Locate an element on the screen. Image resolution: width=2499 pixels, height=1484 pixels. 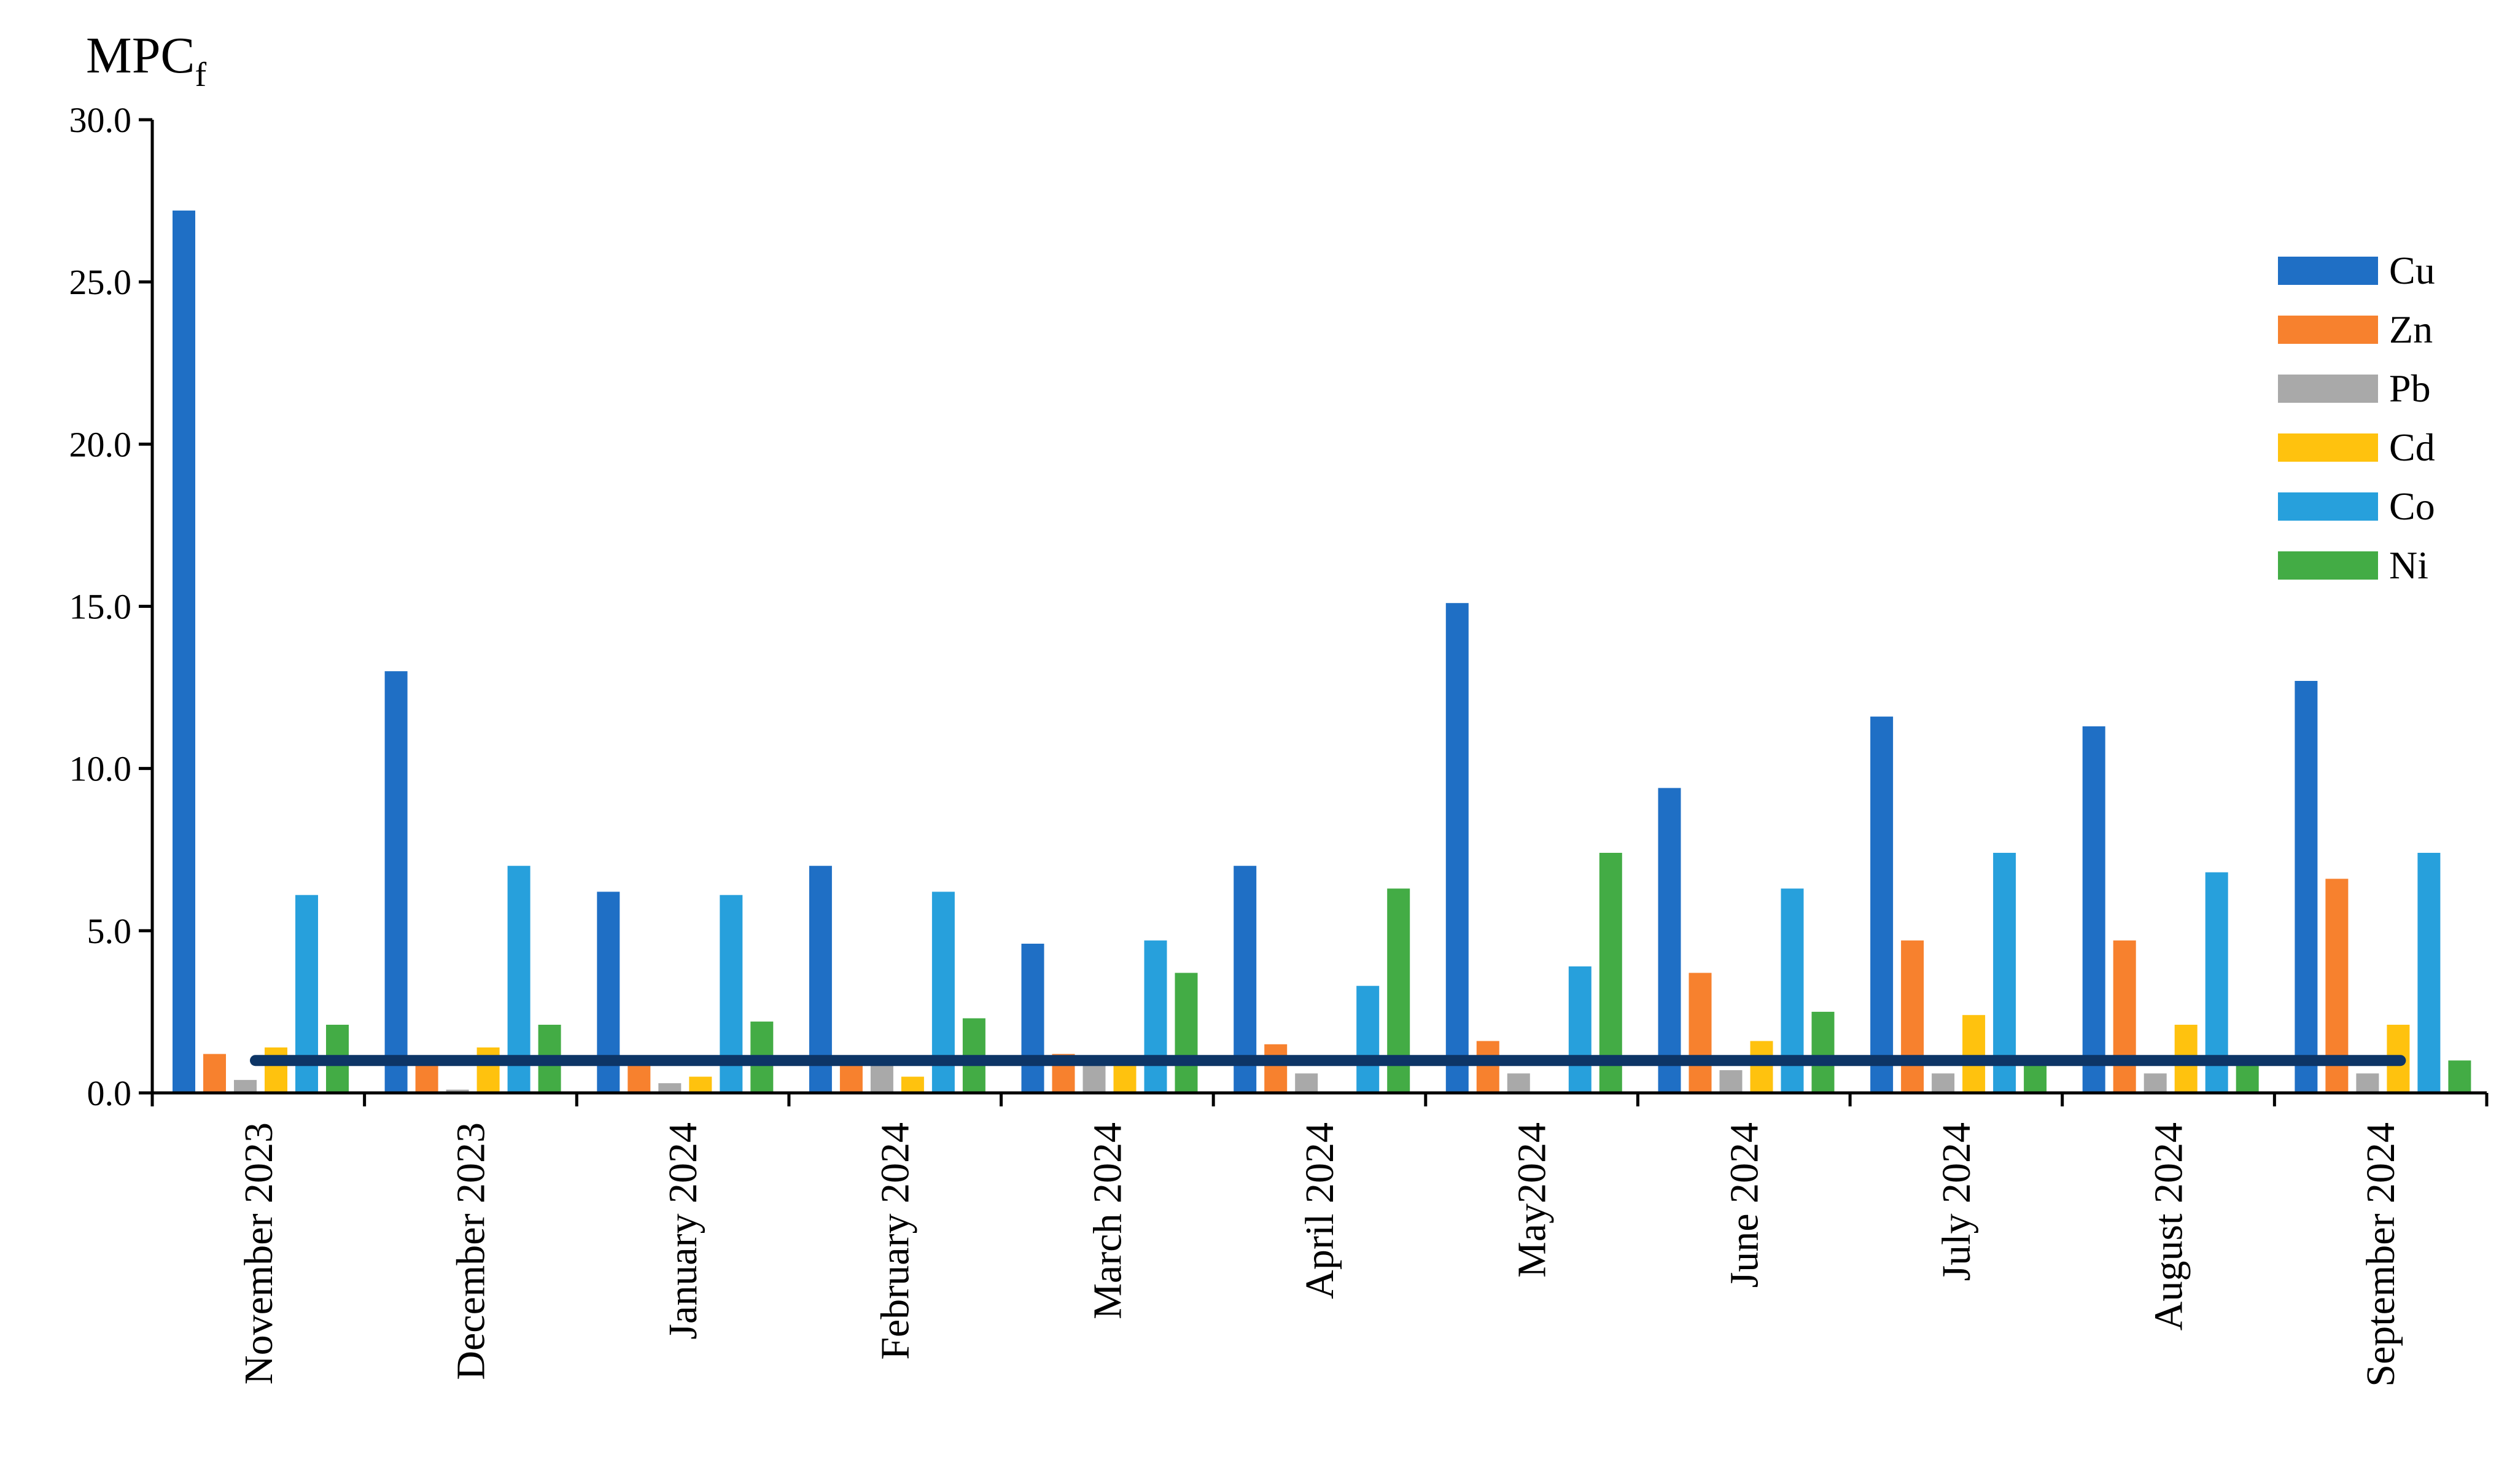
legend-label-cu: Cu is located at coordinates (2412, 270).